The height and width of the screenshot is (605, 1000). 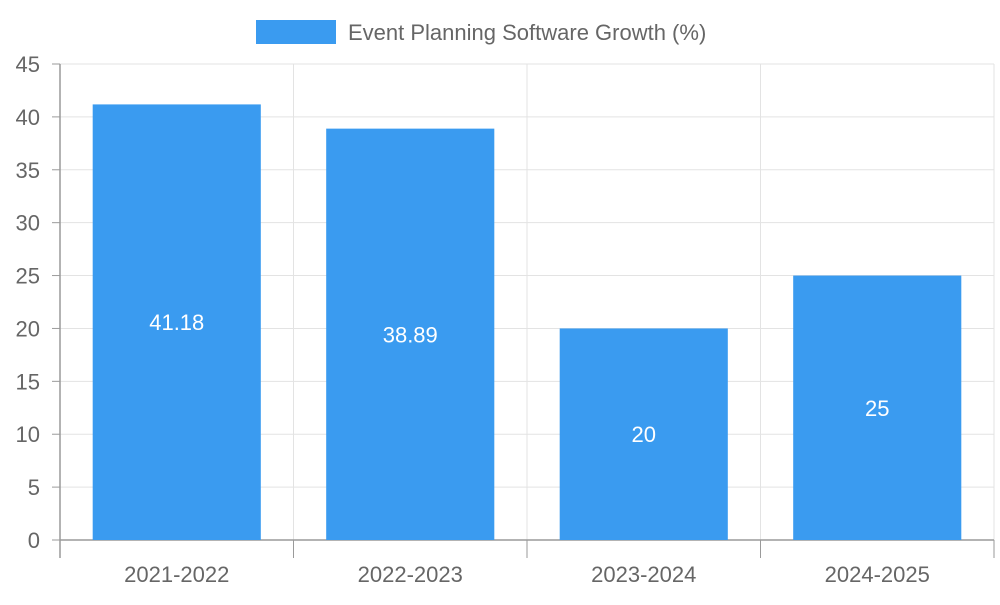 I want to click on y-tick-label: 20, so click(x=28, y=328).